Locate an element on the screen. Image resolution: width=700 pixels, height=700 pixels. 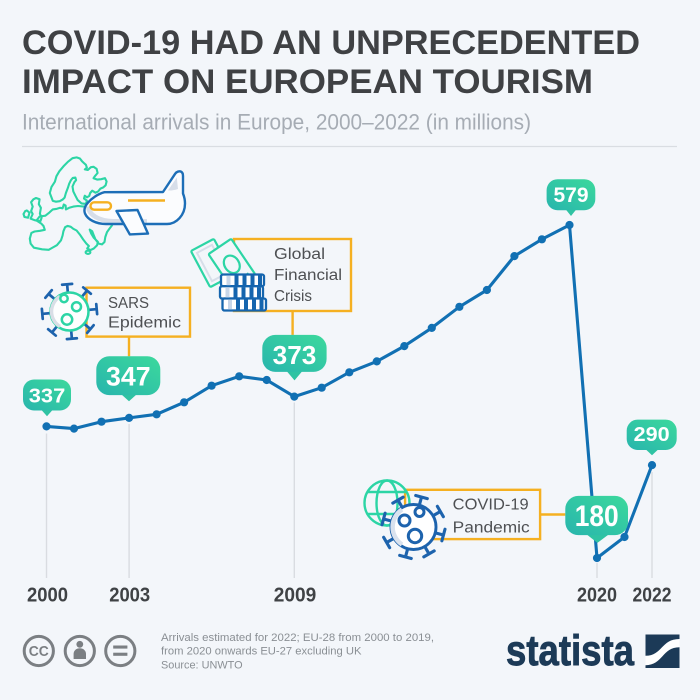
svg-text: Pandemic is located at coordinates (491, 528).